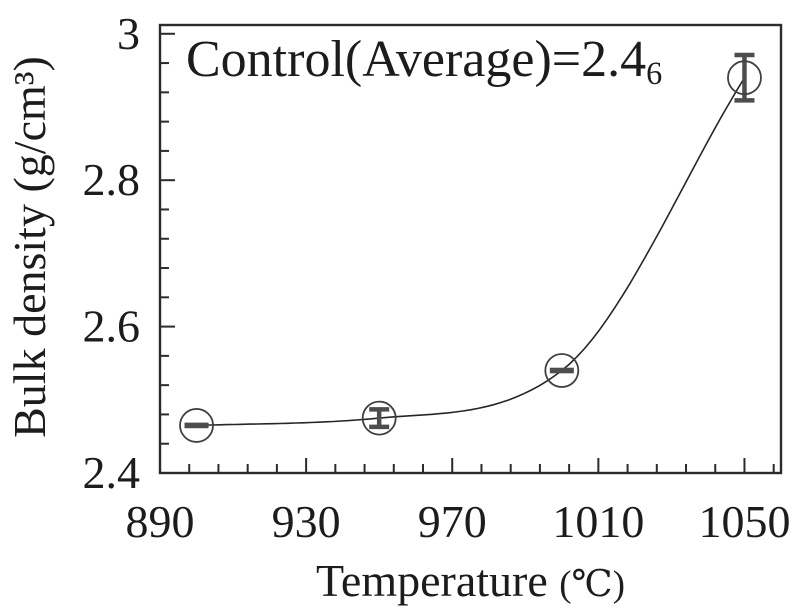  Describe the element at coordinates (416, 59) in the screenshot. I see `annotation-text: Control(Average)=2.4` at that location.